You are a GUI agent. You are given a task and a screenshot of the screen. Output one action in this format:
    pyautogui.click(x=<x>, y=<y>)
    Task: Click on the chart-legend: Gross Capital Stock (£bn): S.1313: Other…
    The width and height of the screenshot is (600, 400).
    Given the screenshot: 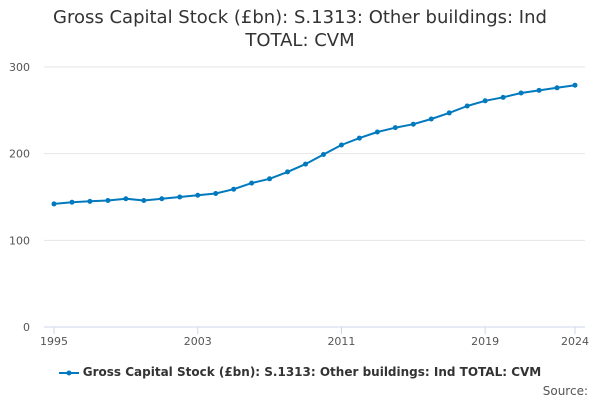 What is the action you would take?
    pyautogui.click(x=300, y=372)
    